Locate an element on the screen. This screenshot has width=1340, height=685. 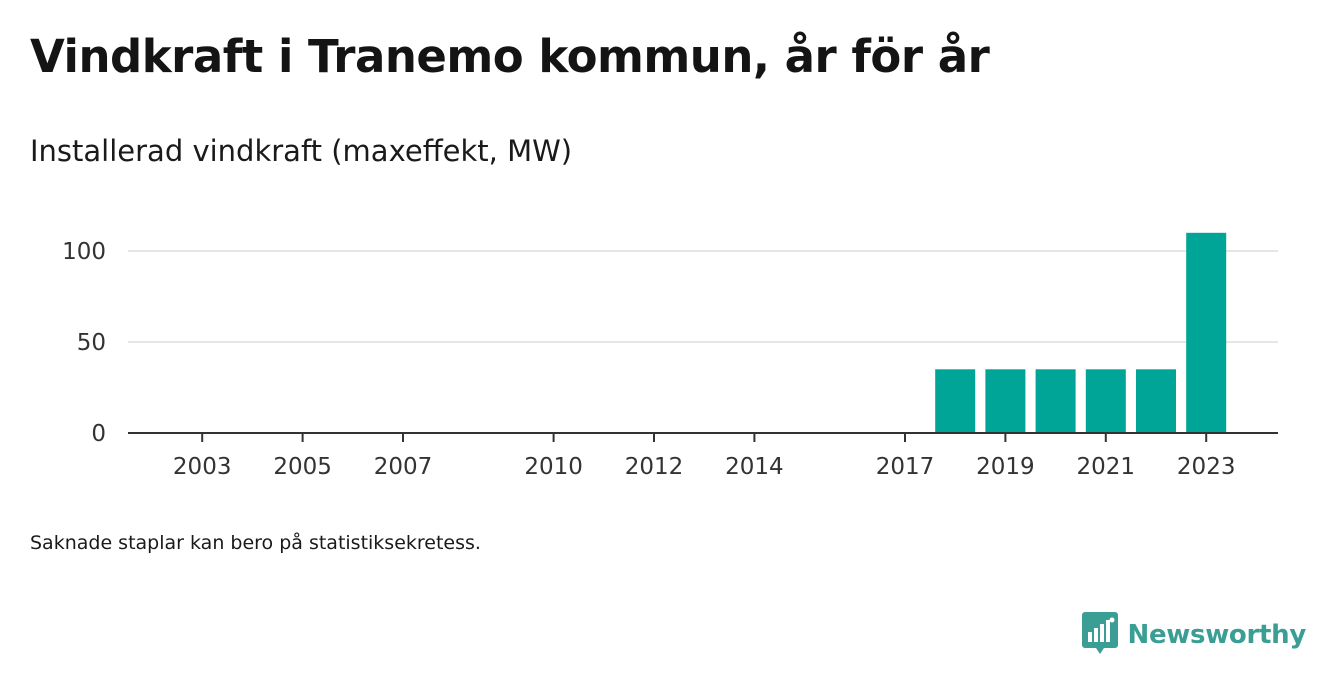
brand-logo: Newsworthy is located at coordinates (1194, 635).